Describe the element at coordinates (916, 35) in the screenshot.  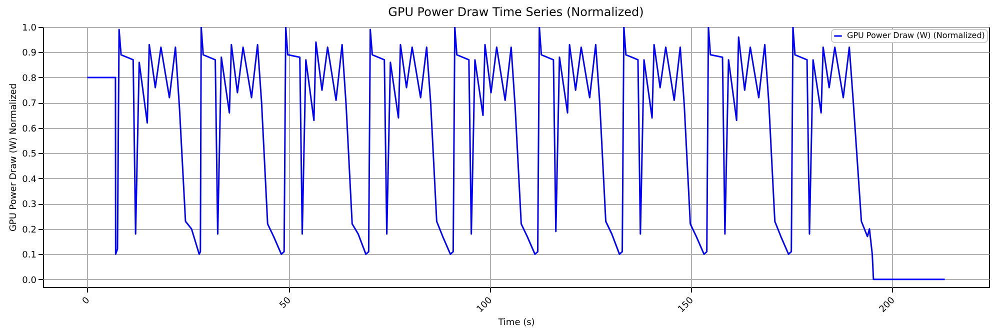
I see `legend-label: GPU Power Draw (W) (Normalized)` at that location.